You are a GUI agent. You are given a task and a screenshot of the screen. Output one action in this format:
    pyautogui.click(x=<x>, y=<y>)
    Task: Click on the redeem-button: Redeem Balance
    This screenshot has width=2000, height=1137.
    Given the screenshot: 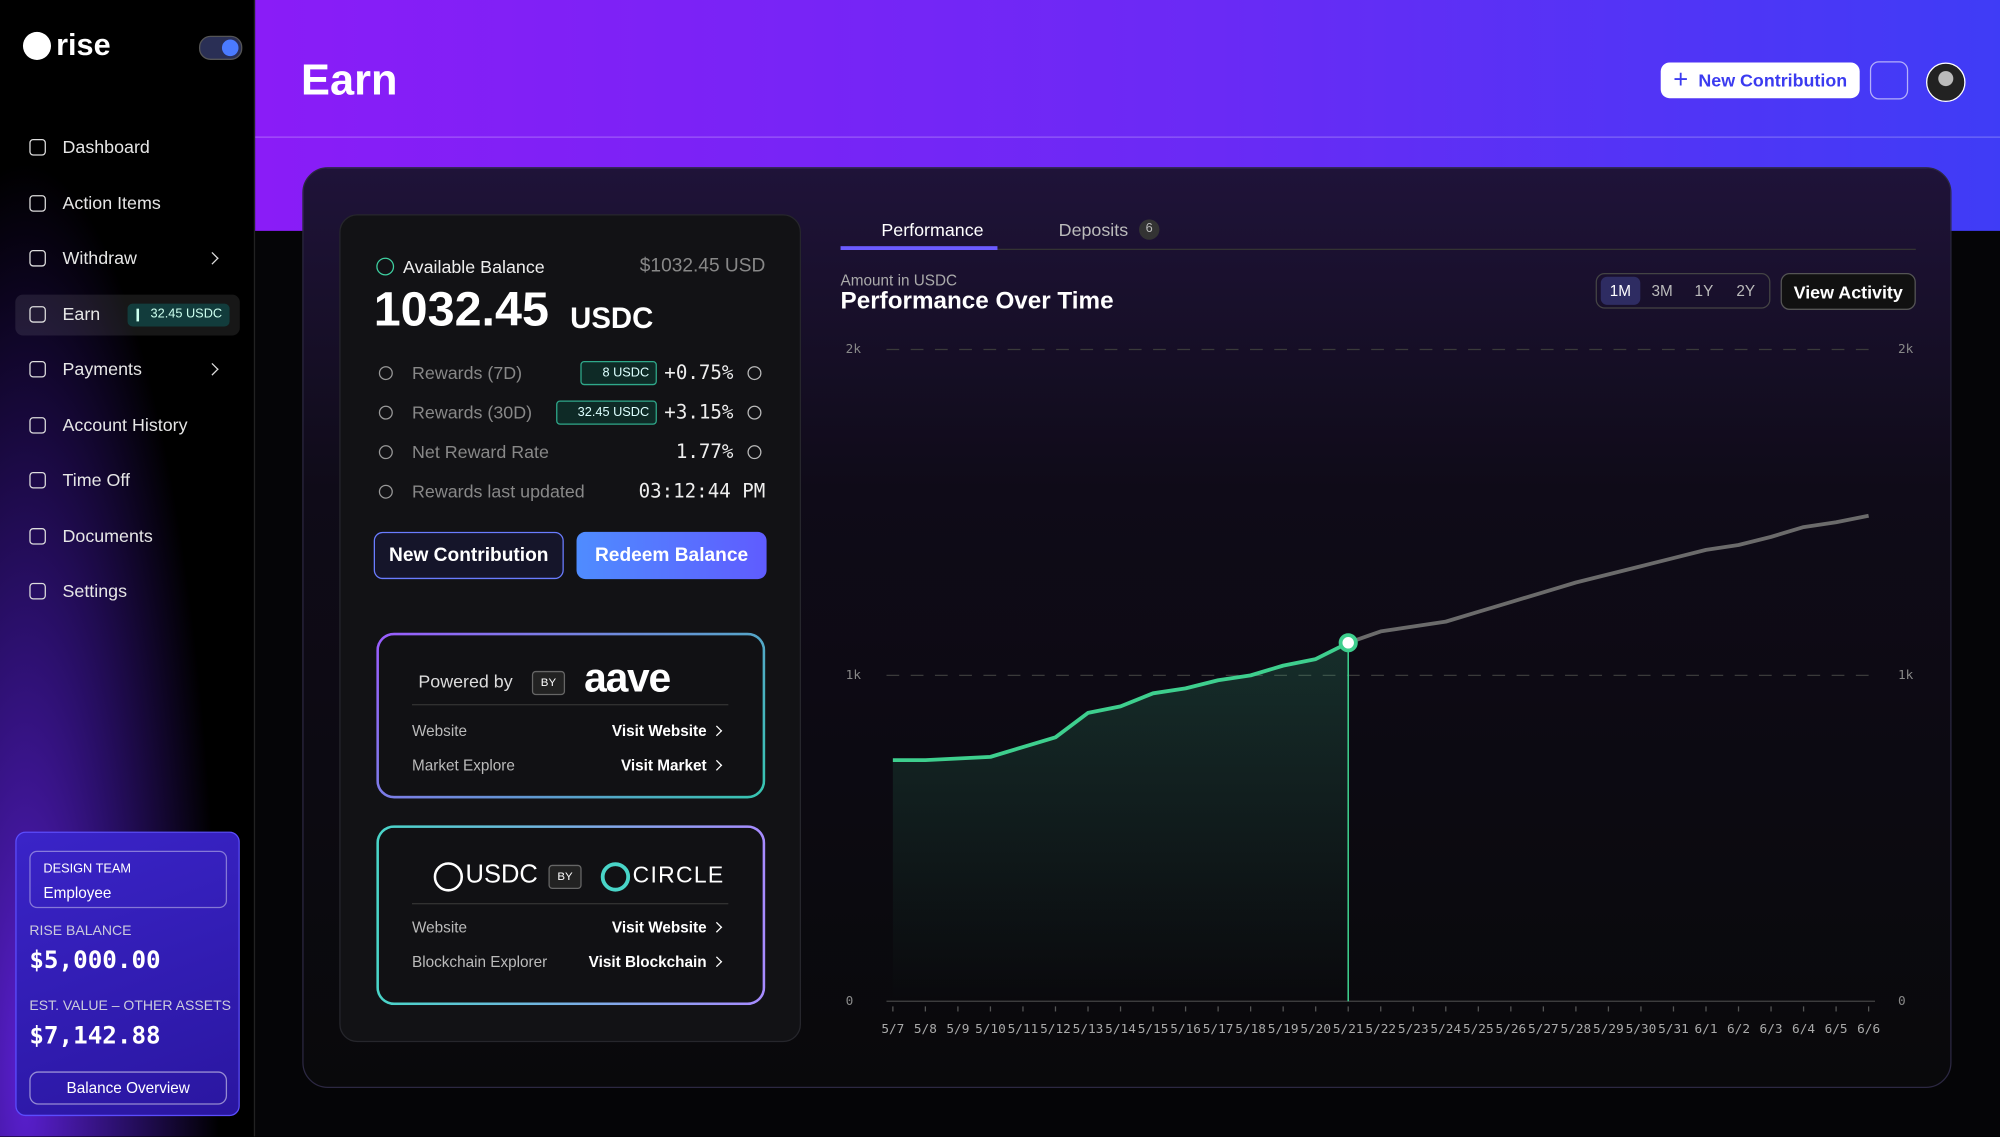 What is the action you would take?
    pyautogui.click(x=671, y=555)
    